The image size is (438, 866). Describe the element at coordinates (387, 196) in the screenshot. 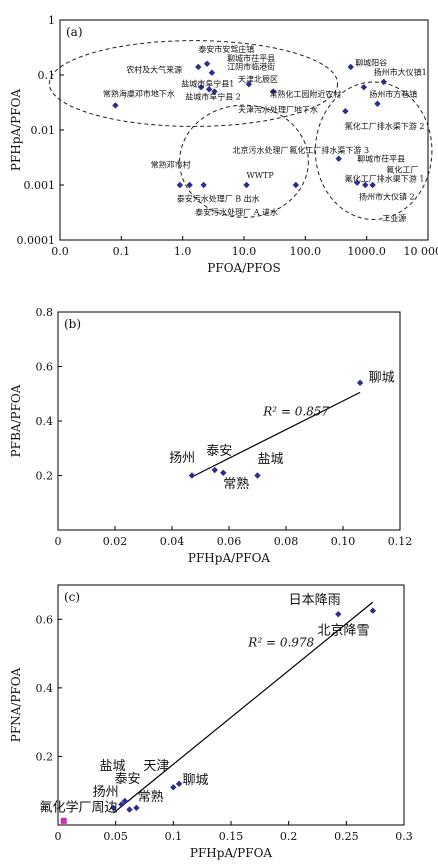

I see `point-annotation: 扬州市大仪镇 2` at that location.